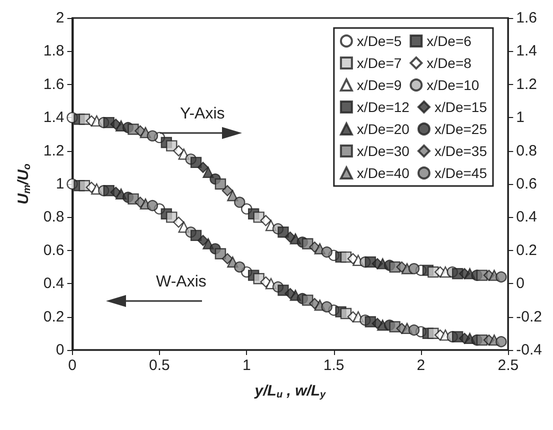 This screenshot has width=553, height=430. Describe the element at coordinates (246, 365) in the screenshot. I see `x-tick-label: 1` at that location.